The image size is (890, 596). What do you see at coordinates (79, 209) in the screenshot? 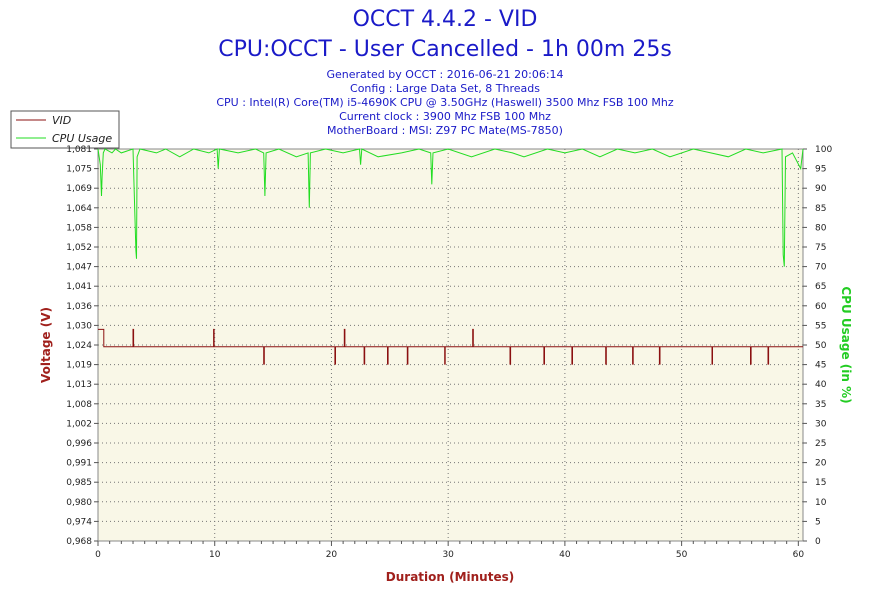
I see `y-tick-label: 1,064` at bounding box center [79, 209].